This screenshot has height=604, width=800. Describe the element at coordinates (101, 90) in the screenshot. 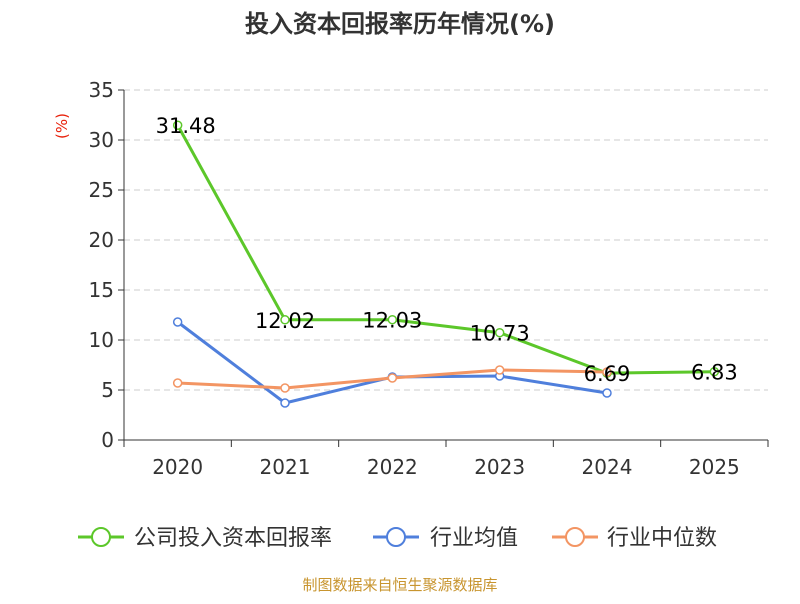

I see `y-tick-label: 35` at that location.